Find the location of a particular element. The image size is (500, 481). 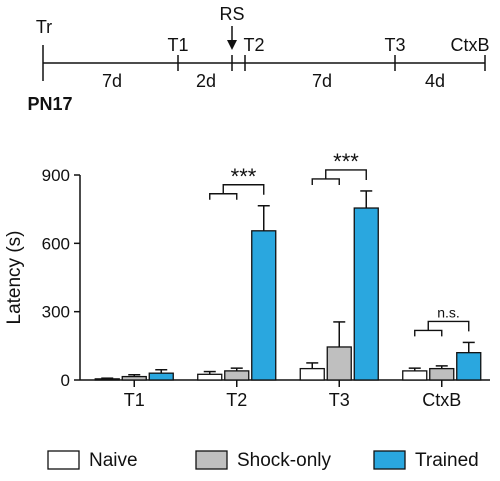

timeline-interval-3: 7d is located at coordinates (322, 81).